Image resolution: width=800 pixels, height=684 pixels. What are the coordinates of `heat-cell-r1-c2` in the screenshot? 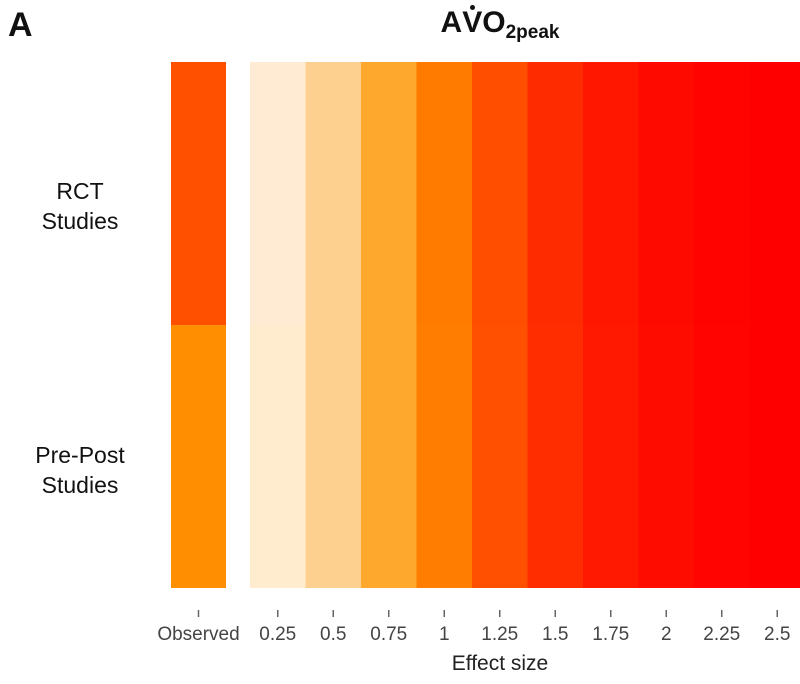 It's located at (333, 456).